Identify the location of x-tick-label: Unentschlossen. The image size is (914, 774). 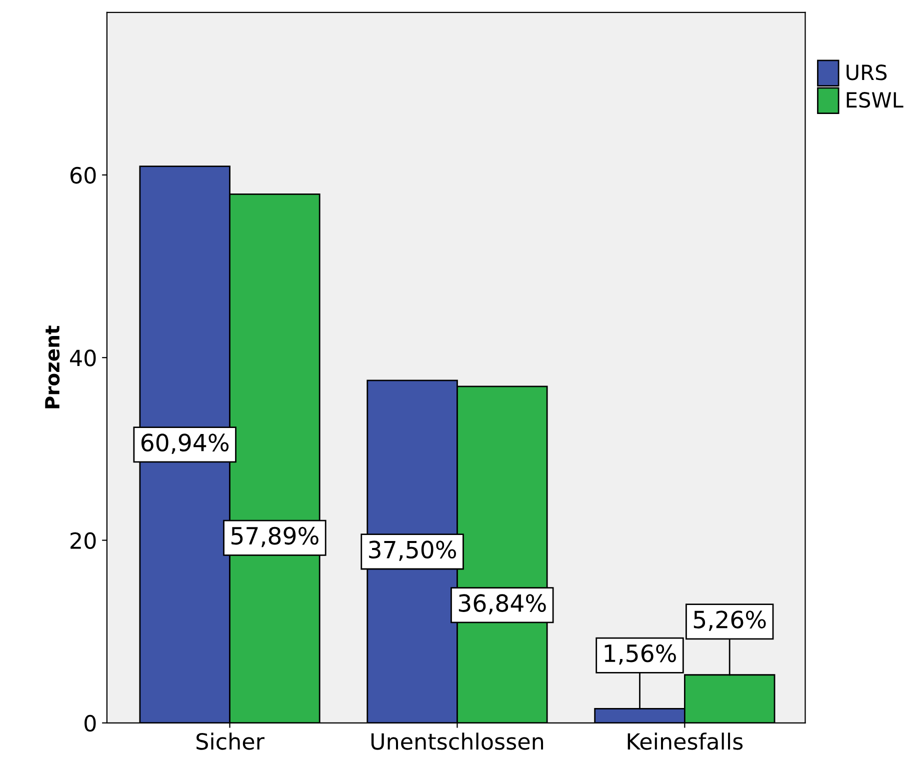
(457, 741).